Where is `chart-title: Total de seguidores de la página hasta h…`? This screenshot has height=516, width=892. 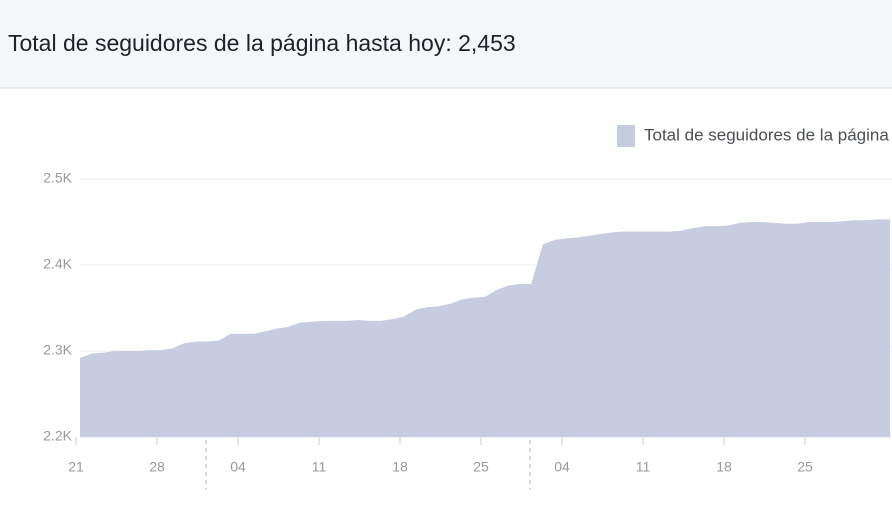 chart-title: Total de seguidores de la página hasta h… is located at coordinates (262, 43).